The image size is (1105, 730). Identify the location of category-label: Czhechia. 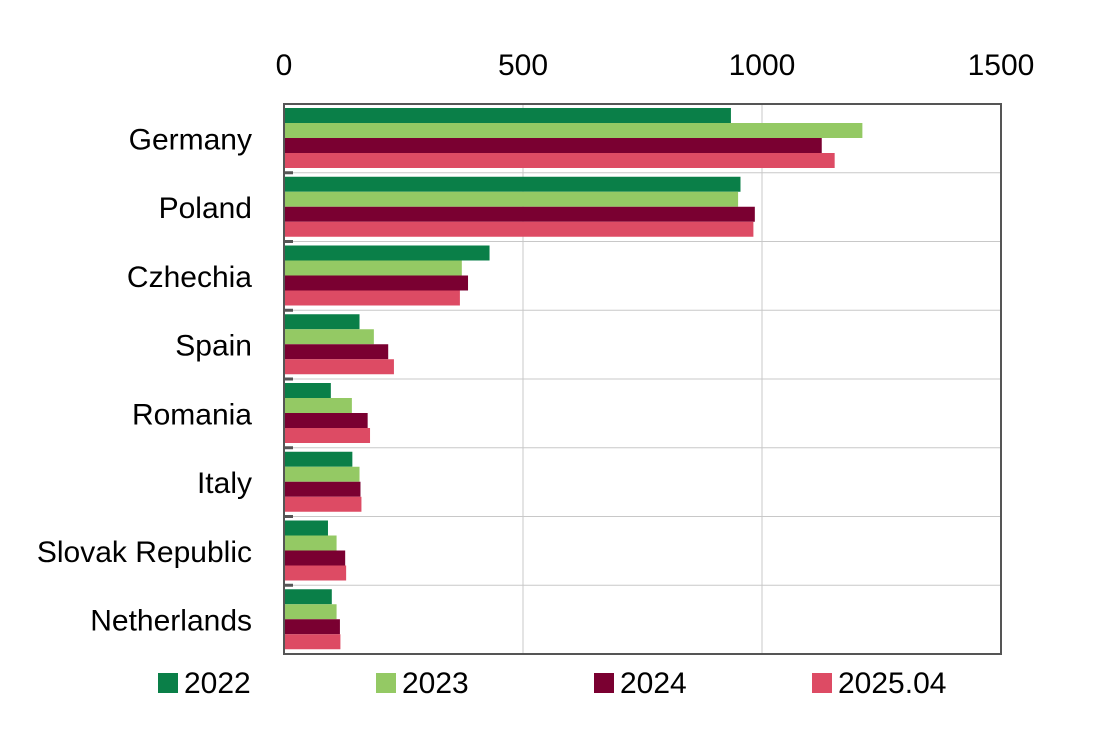
(189, 277).